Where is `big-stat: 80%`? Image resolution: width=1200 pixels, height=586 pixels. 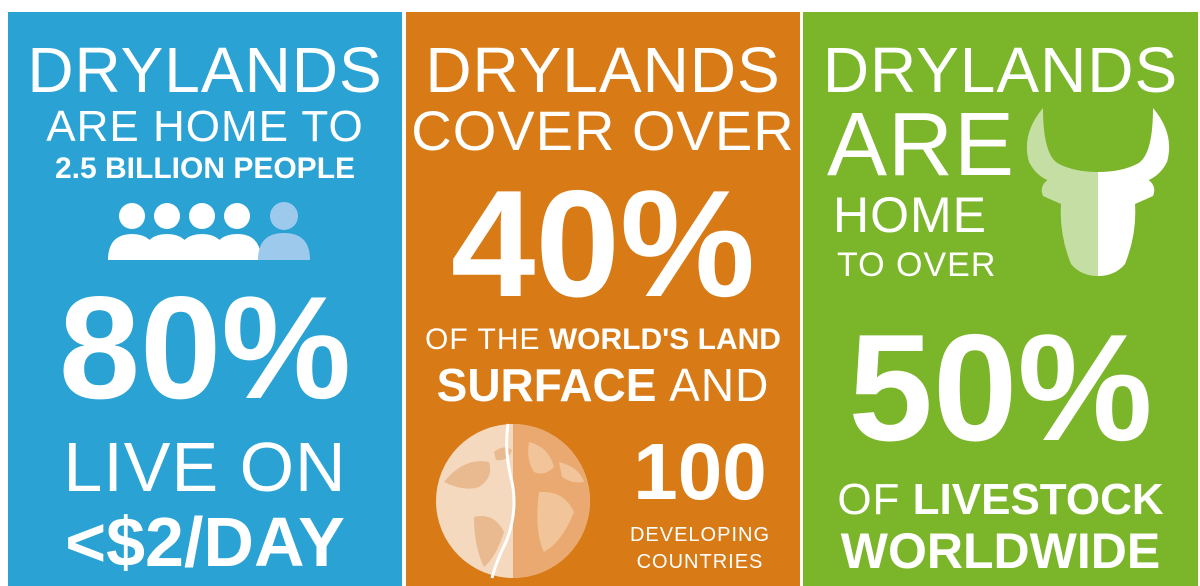
big-stat: 80% is located at coordinates (205, 347).